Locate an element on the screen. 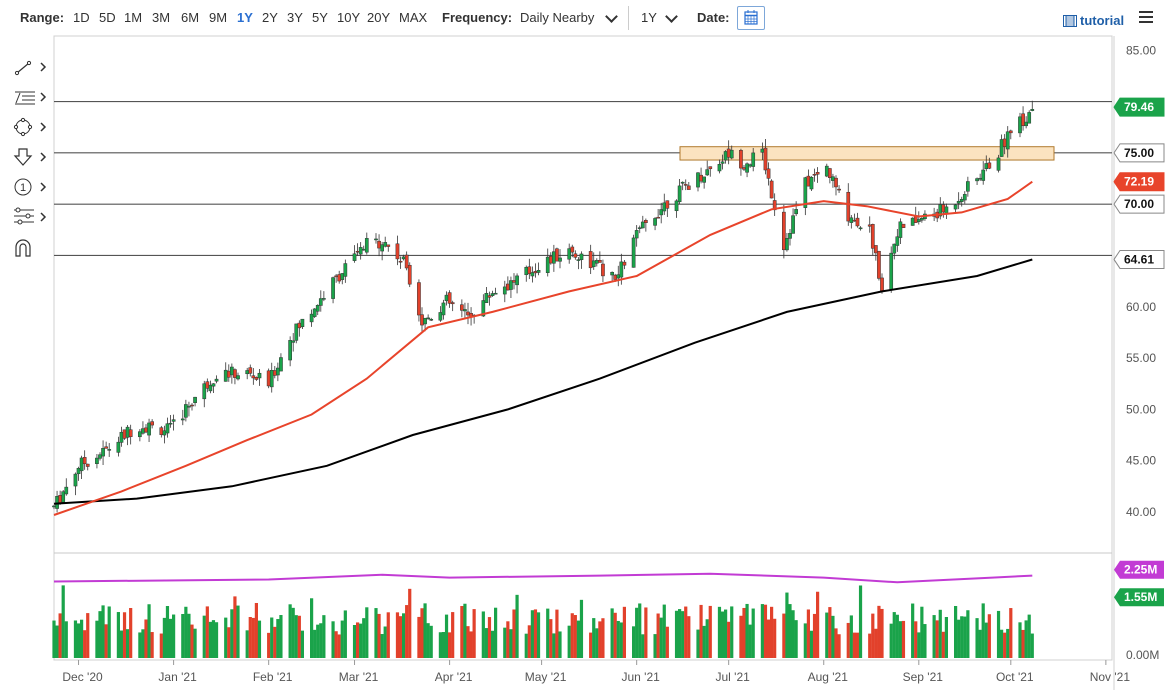 The width and height of the screenshot is (1173, 699). period-dropdown: 1Y is located at coordinates (649, 17).